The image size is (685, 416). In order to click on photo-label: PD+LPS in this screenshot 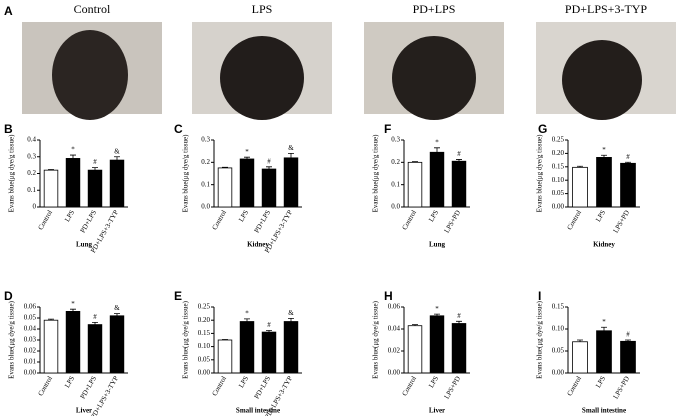, I will do `click(434, 9)`.